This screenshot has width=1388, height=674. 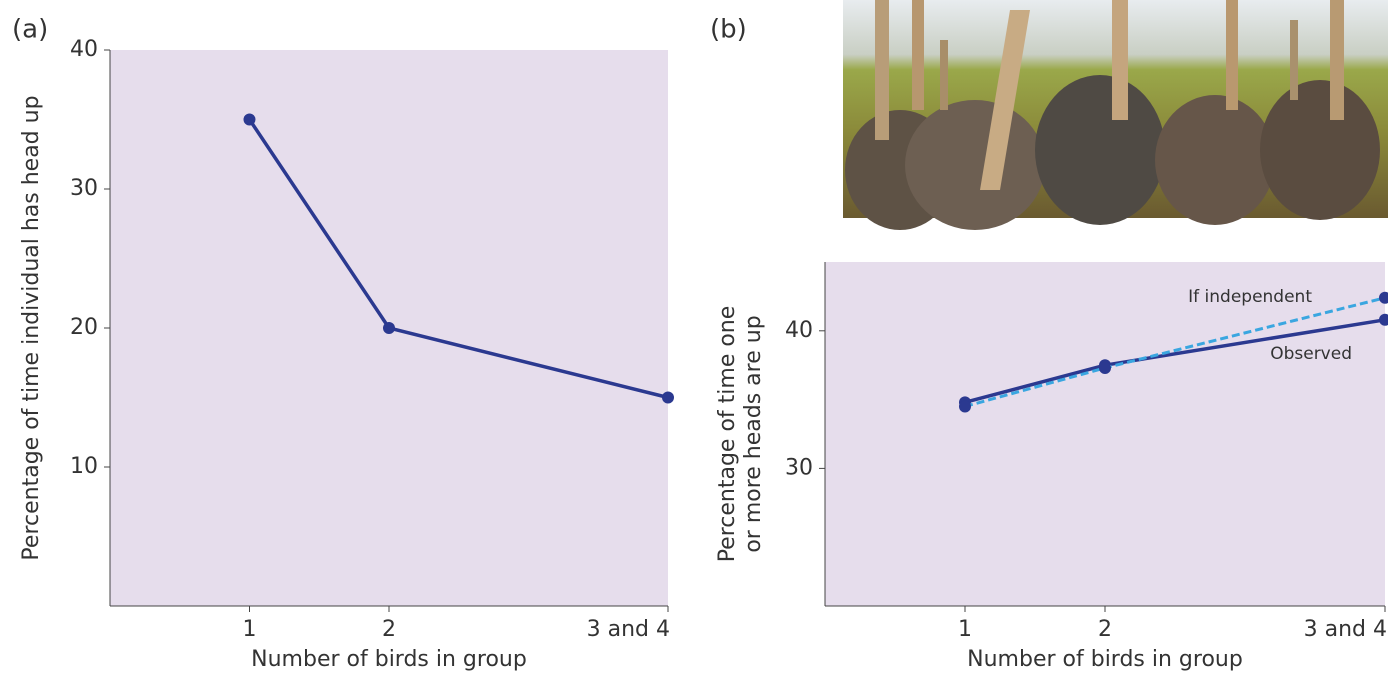 I want to click on panel-label: (b), so click(x=728, y=30).